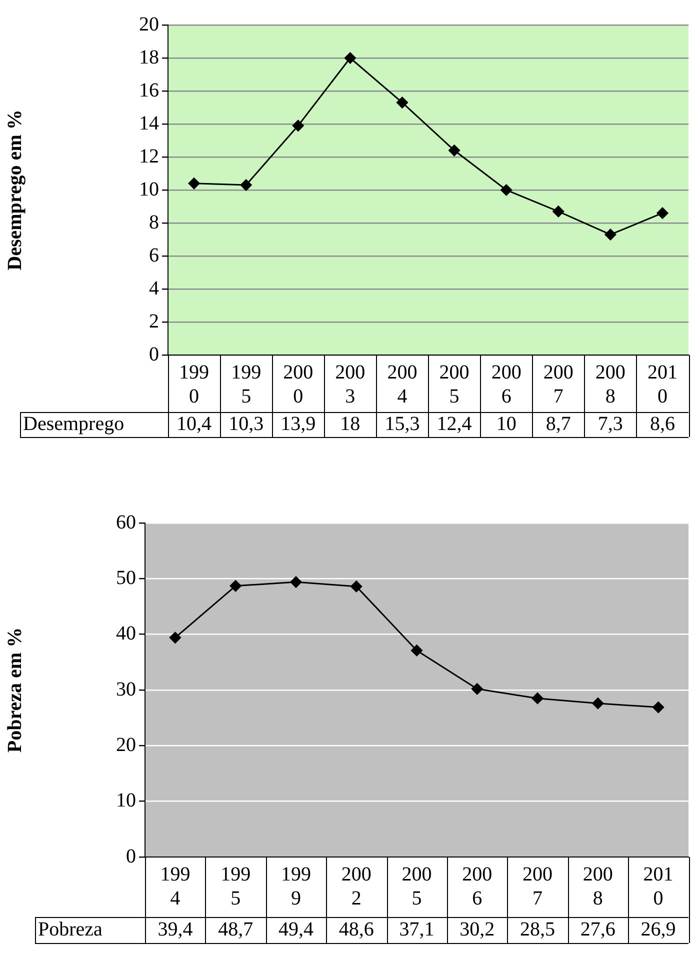 The image size is (695, 957). Describe the element at coordinates (538, 929) in the screenshot. I see `data-label: 28,5` at that location.